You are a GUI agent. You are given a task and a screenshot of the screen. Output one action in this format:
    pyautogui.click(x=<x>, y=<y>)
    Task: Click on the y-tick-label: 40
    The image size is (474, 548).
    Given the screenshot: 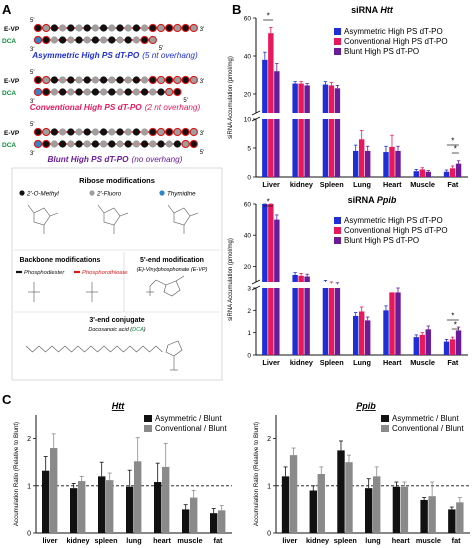 What is the action you would take?
    pyautogui.click(x=248, y=236)
    